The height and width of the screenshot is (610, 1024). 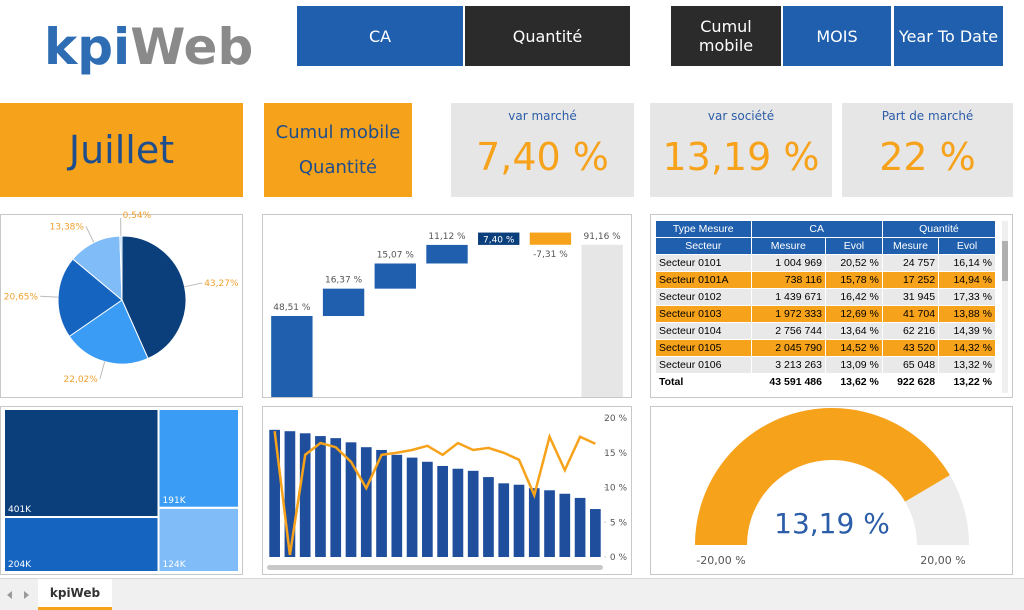 I want to click on table-cell: 12,69 %, so click(x=853, y=314).